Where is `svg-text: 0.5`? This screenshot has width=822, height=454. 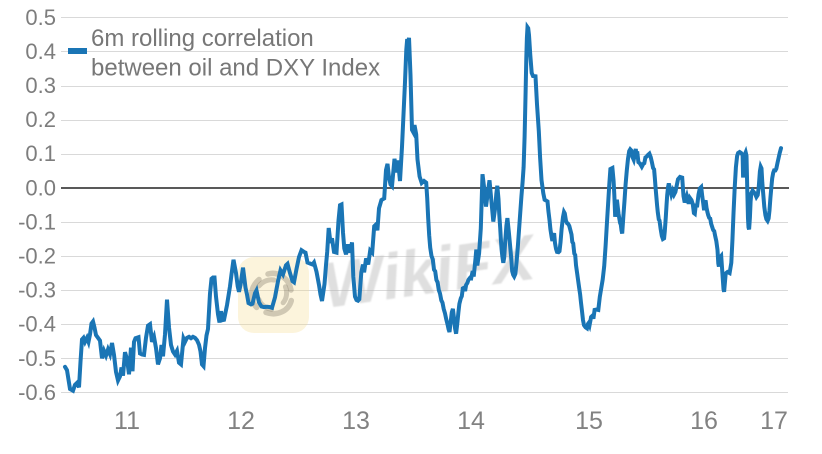 svg-text: 0.5 is located at coordinates (40, 17).